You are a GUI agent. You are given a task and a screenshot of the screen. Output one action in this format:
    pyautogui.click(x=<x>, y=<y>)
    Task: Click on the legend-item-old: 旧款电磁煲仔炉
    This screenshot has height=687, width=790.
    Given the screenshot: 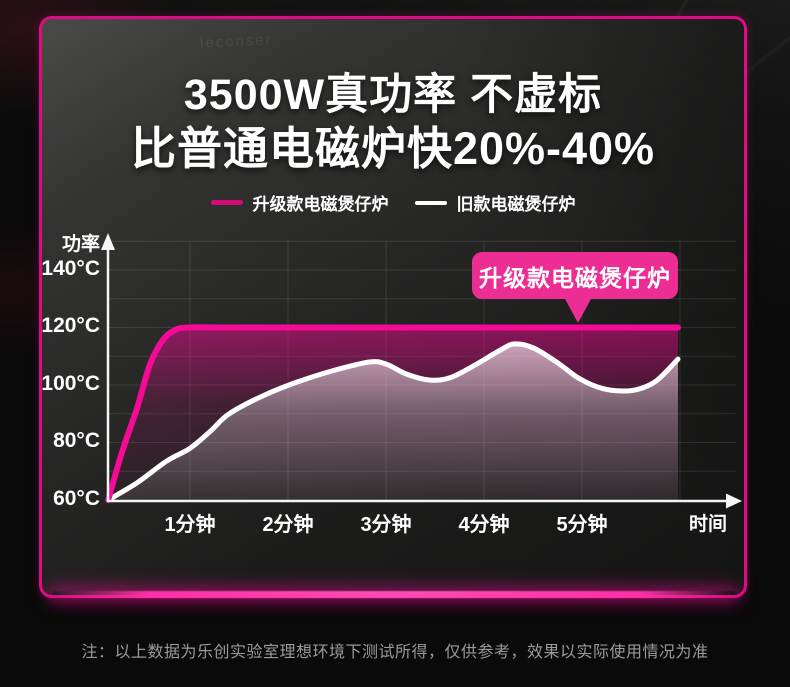 What is the action you would take?
    pyautogui.click(x=495, y=202)
    